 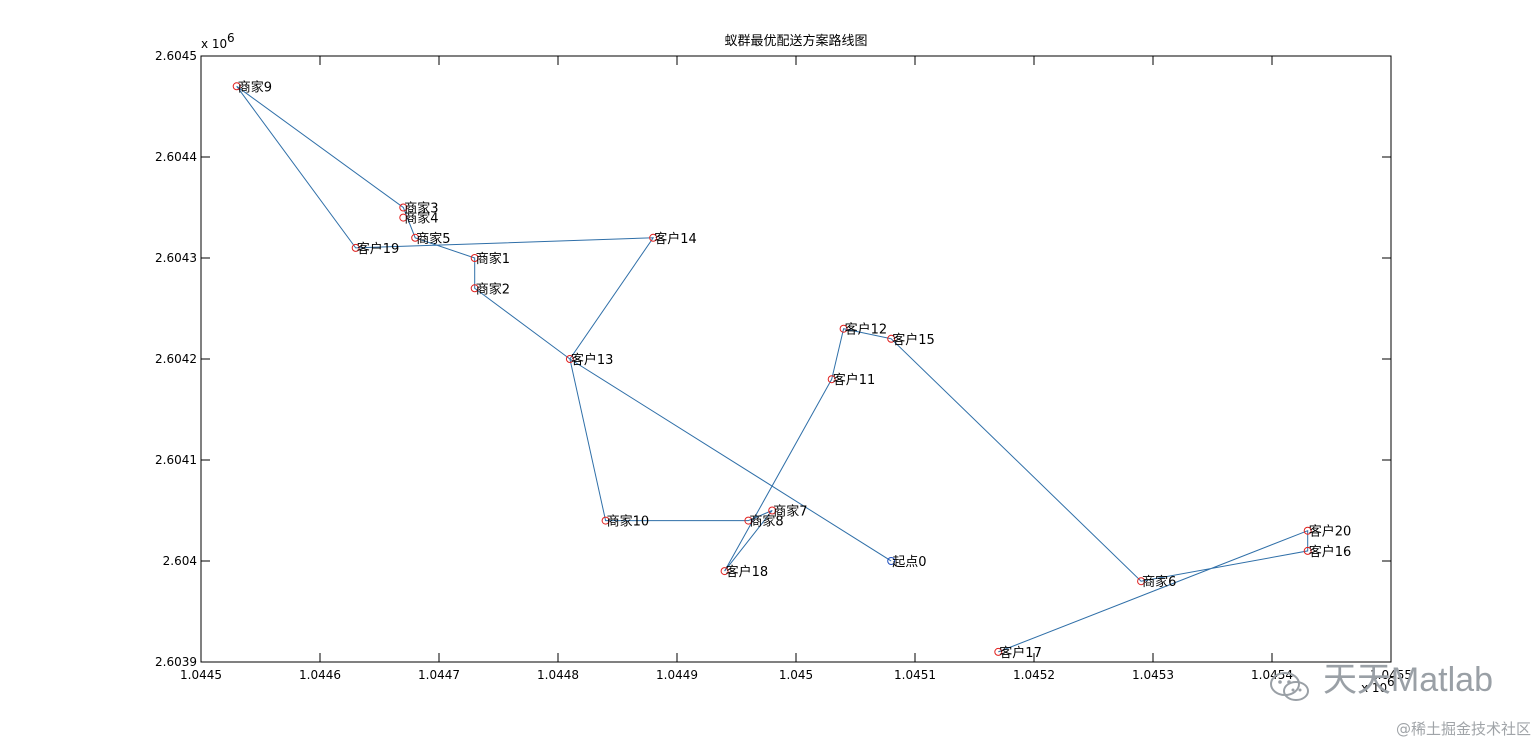 What do you see at coordinates (320, 675) in the screenshot?
I see `x-tick-label: 1.0446` at bounding box center [320, 675].